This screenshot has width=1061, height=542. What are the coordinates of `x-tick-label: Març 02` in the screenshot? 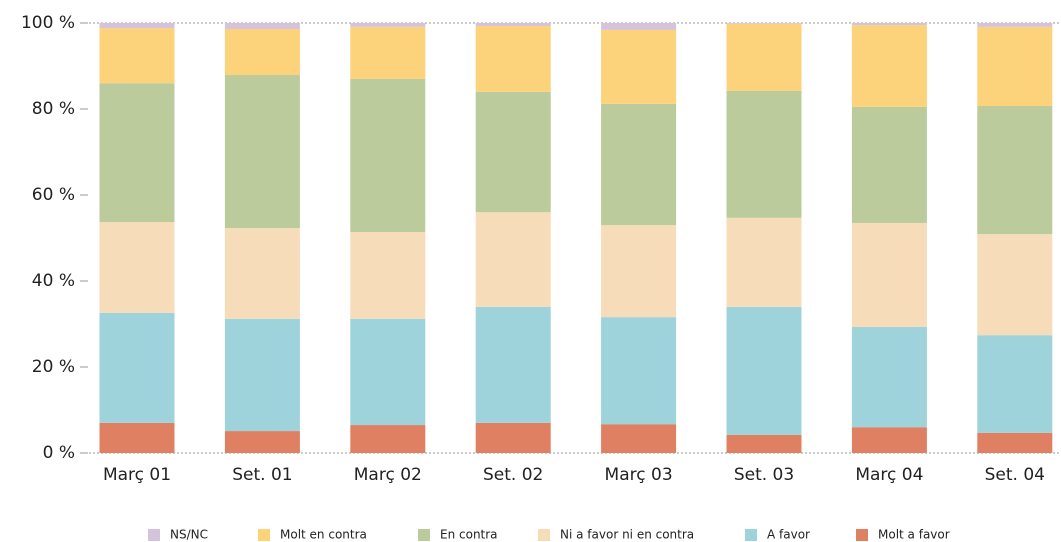 It's located at (388, 475).